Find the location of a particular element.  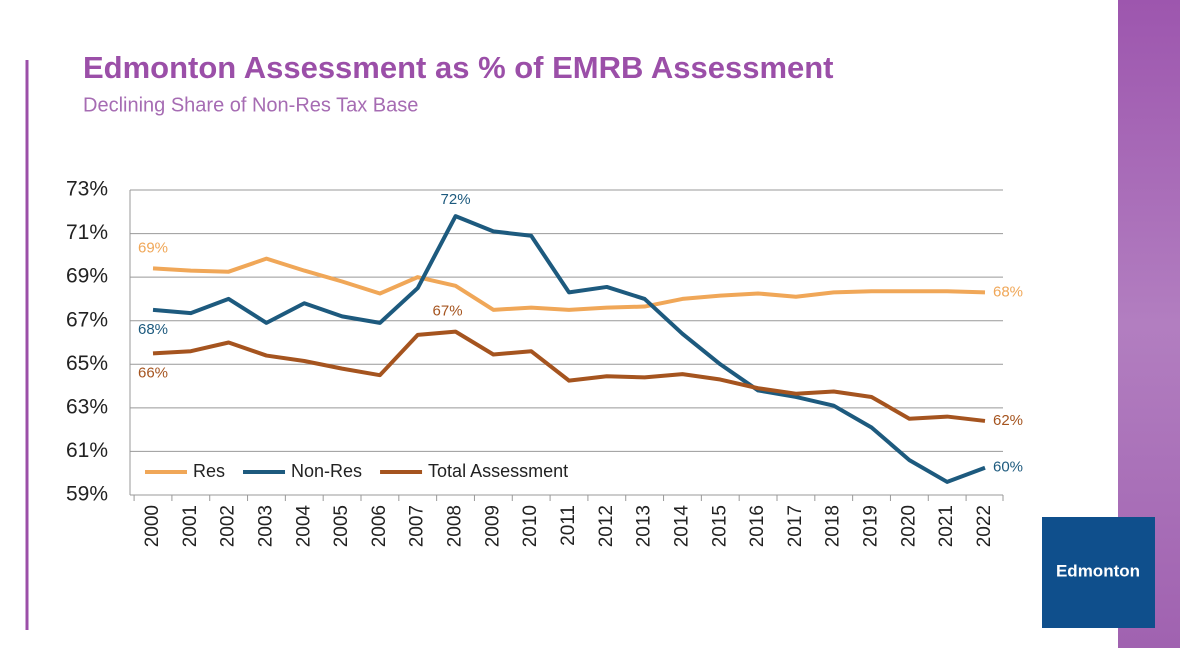

chart-subtitle: Declining Share of Non-Res Tax Base is located at coordinates (250, 105).